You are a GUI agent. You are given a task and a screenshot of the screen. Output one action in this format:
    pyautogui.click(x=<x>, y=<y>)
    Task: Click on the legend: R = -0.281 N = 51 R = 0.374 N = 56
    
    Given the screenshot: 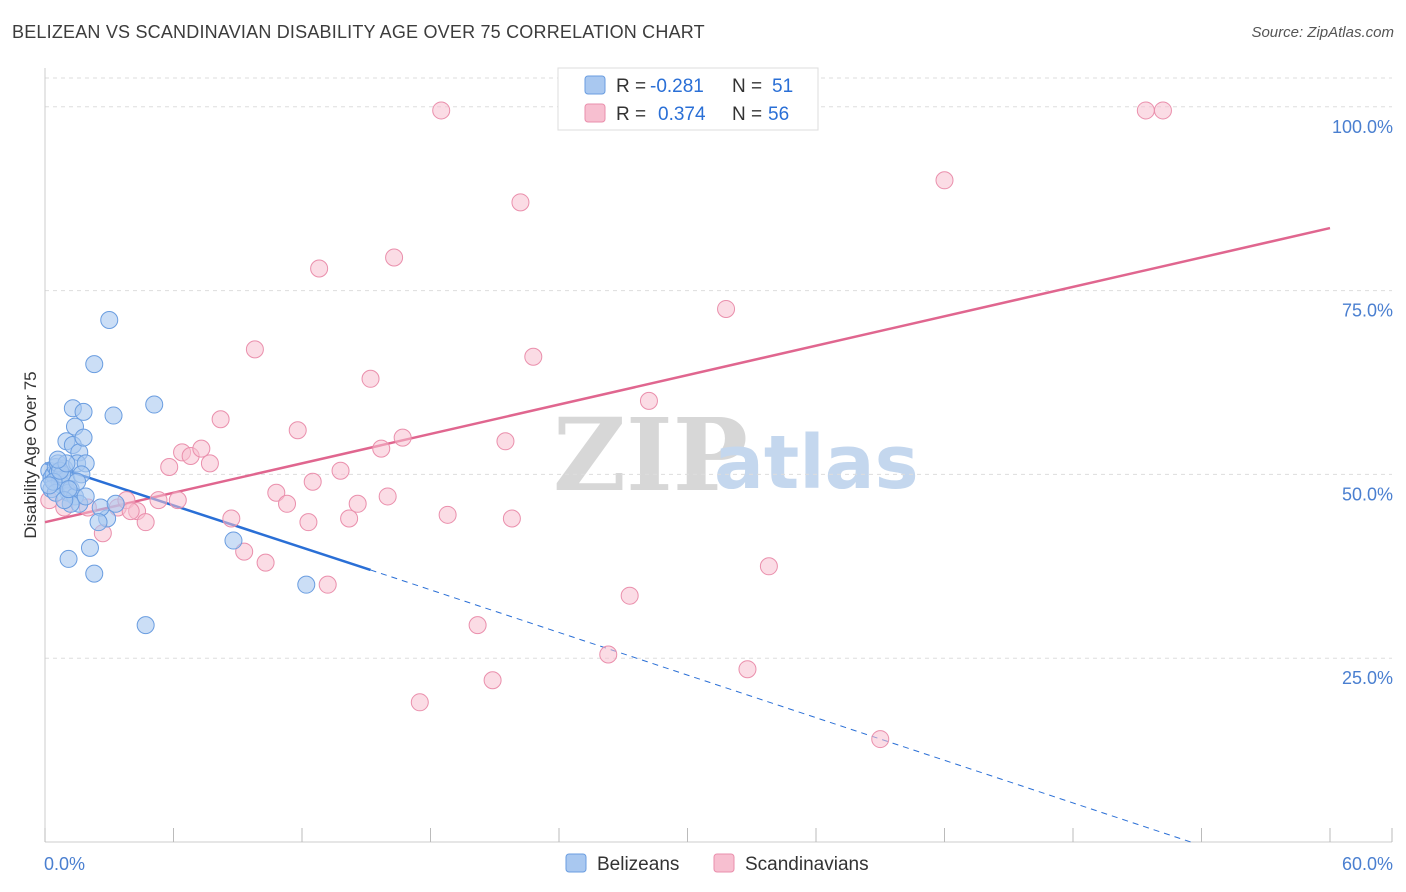 What is the action you would take?
    pyautogui.click(x=688, y=99)
    